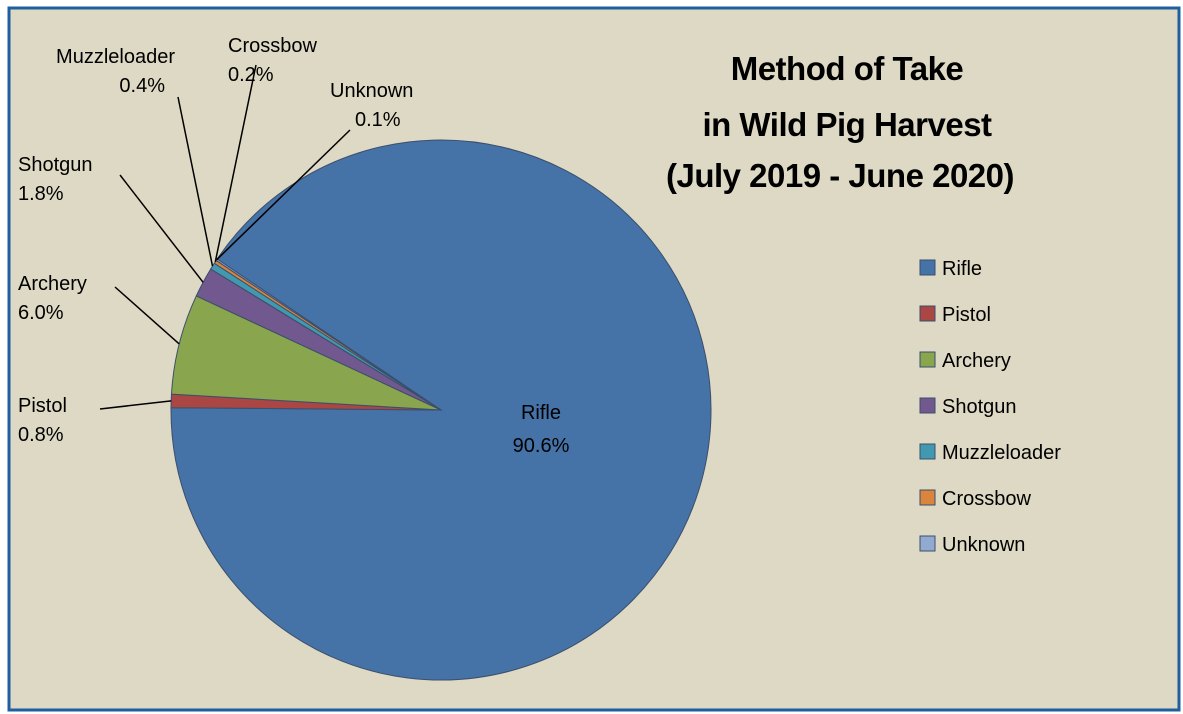 The height and width of the screenshot is (714, 1183). What do you see at coordinates (962, 269) in the screenshot?
I see `legend-label-rifle: Rifle` at bounding box center [962, 269].